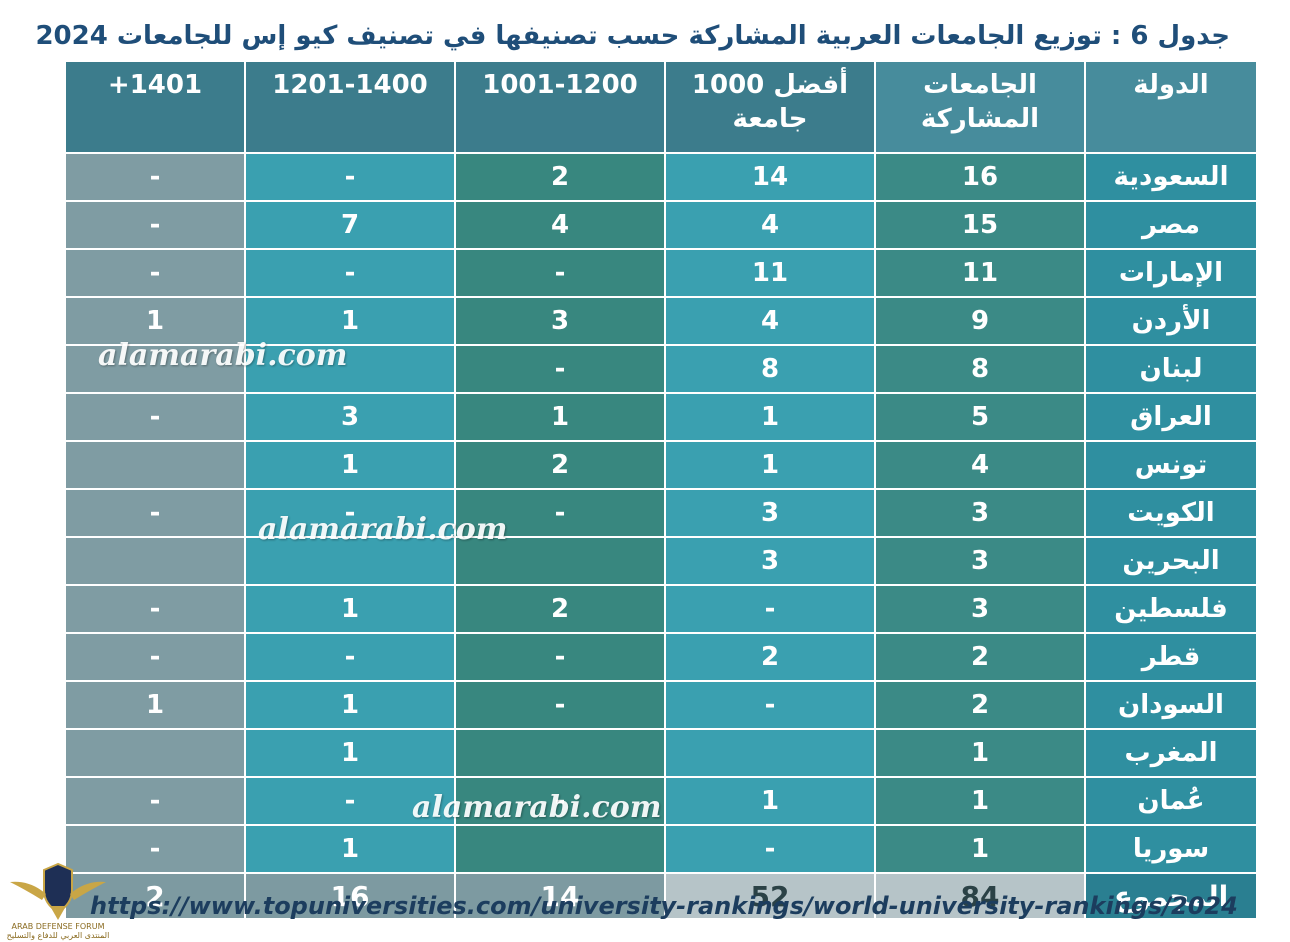 The height and width of the screenshot is (942, 1290). What do you see at coordinates (770, 753) in the screenshot?
I see `cell-top1000` at bounding box center [770, 753].